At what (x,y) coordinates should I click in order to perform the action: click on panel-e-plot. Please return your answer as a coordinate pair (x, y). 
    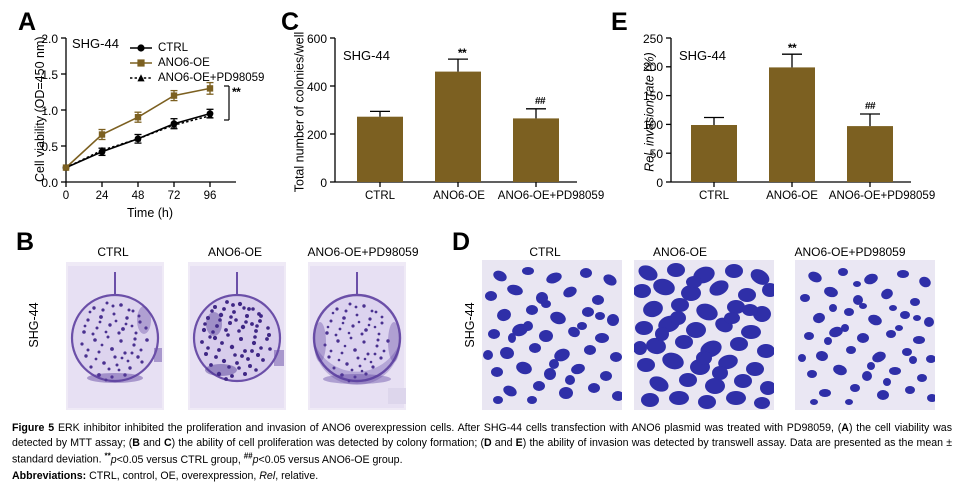
    Looking at the image, I should click on (788, 112).